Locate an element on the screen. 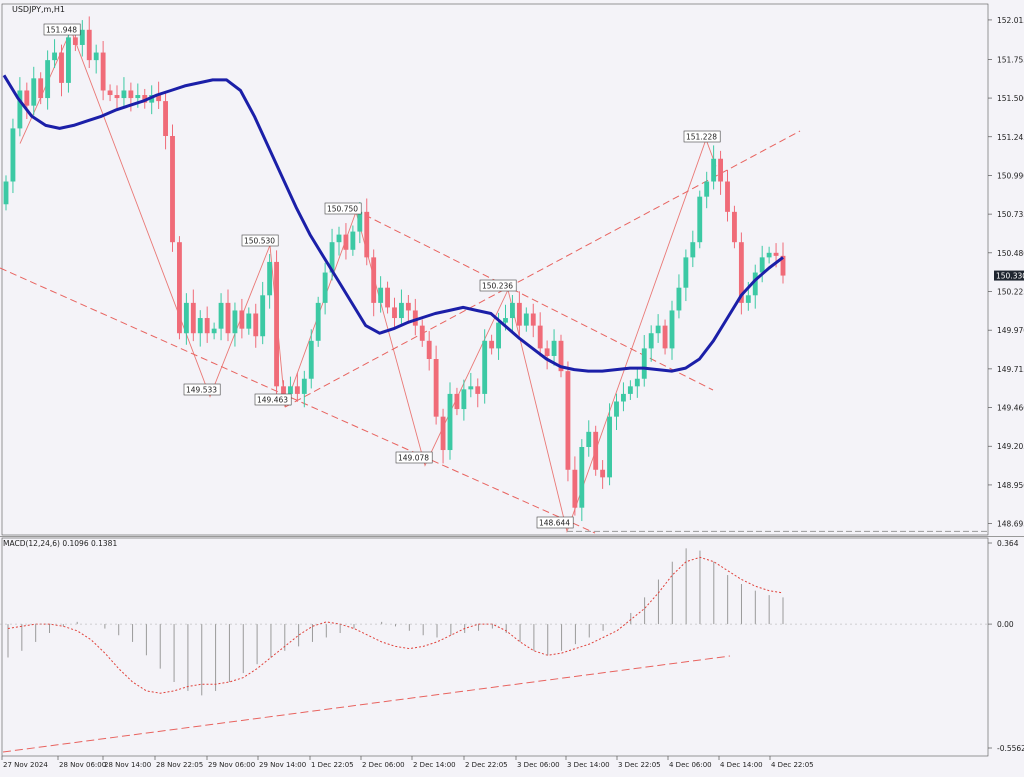 This screenshot has height=777, width=1024. price-tick-label: 151.245 is located at coordinates (1010, 137).